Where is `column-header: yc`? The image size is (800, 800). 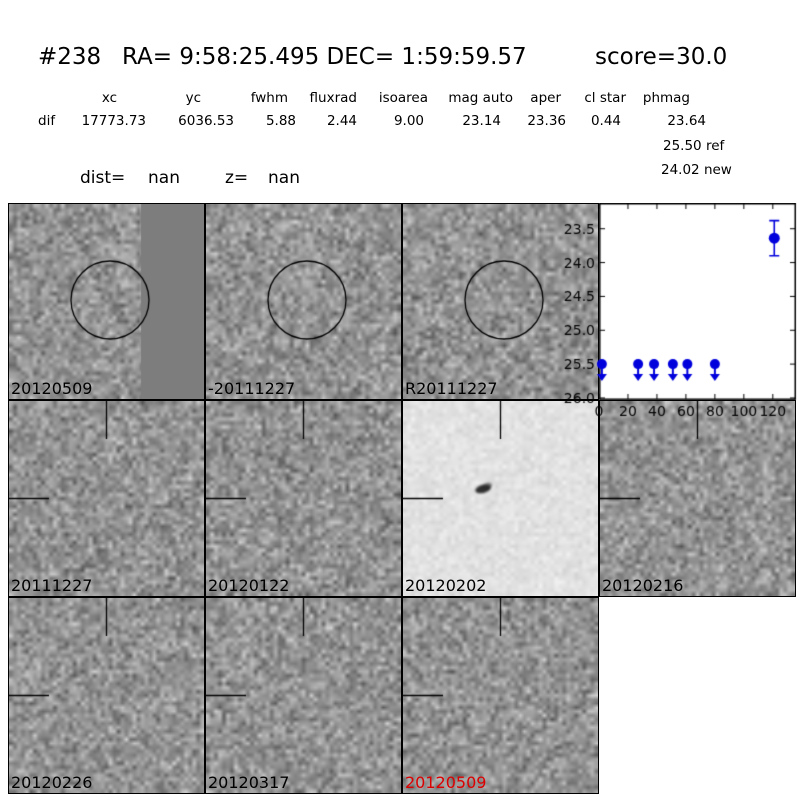
column-header: yc is located at coordinates (193, 98).